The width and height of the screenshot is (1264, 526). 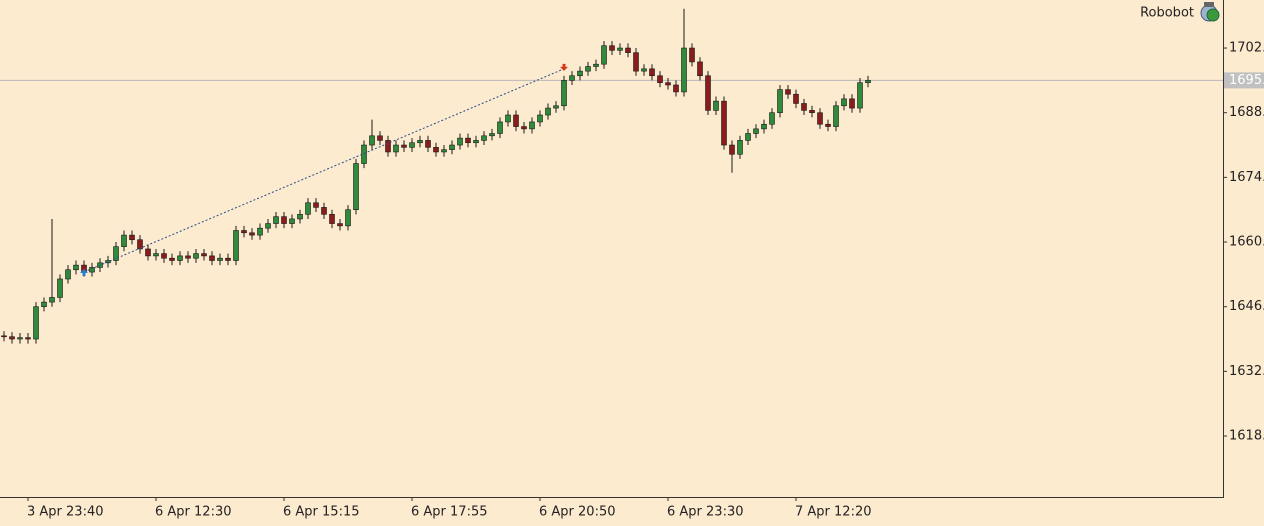 I want to click on y-tick-label: 1632., so click(x=1246, y=371).